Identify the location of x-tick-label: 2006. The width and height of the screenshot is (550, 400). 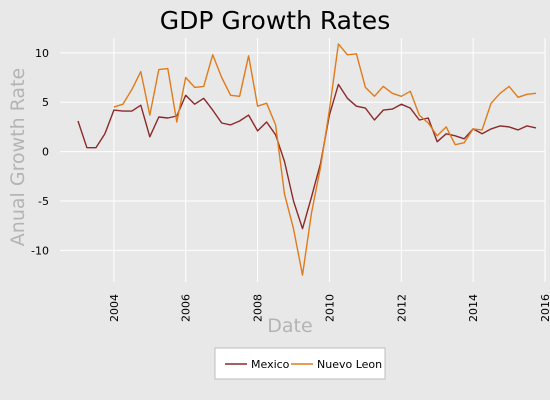
(186, 308).